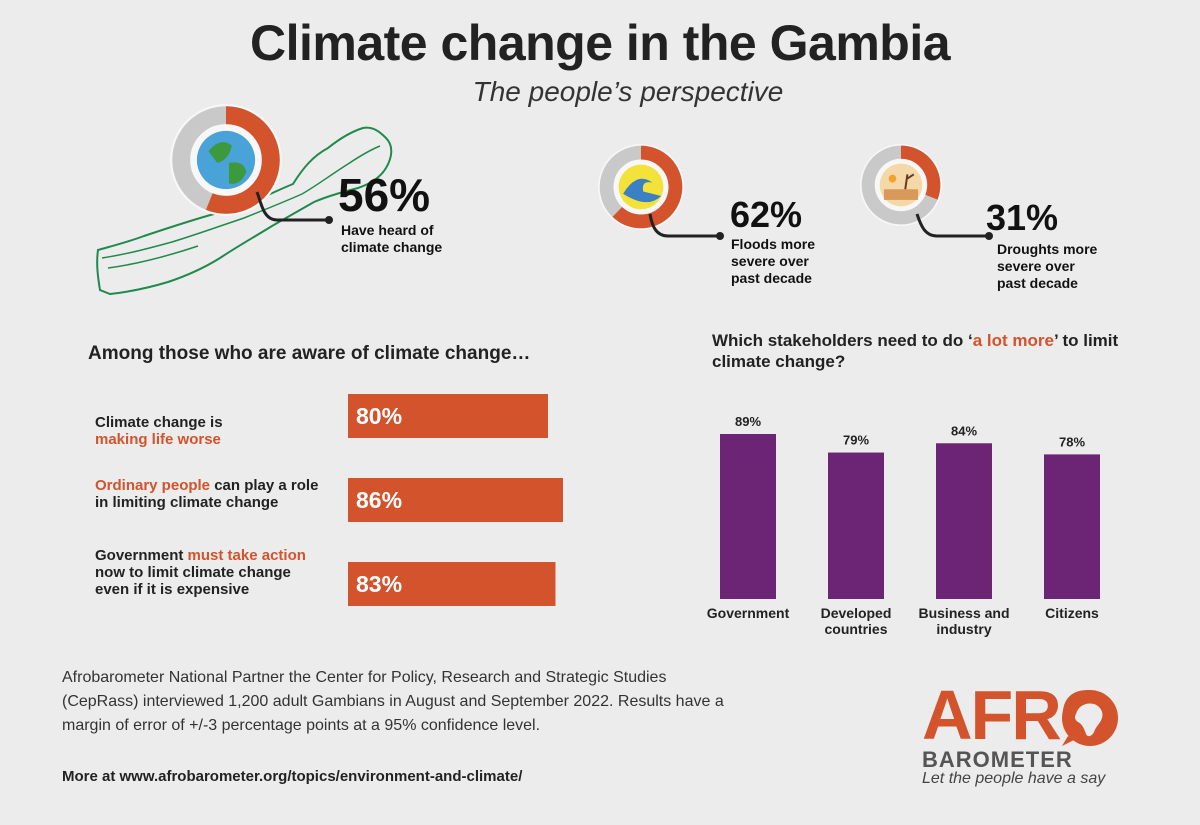  Describe the element at coordinates (748, 421) in the screenshot. I see `stakeholder-bar-value: 89%` at that location.